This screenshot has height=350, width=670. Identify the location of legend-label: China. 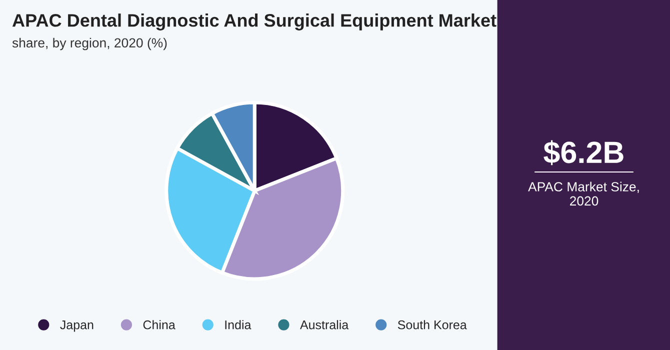
(159, 325).